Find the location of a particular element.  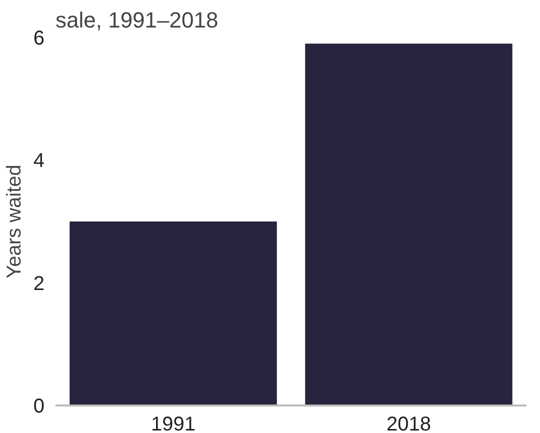

y-tick-label: 2 is located at coordinates (38, 283).